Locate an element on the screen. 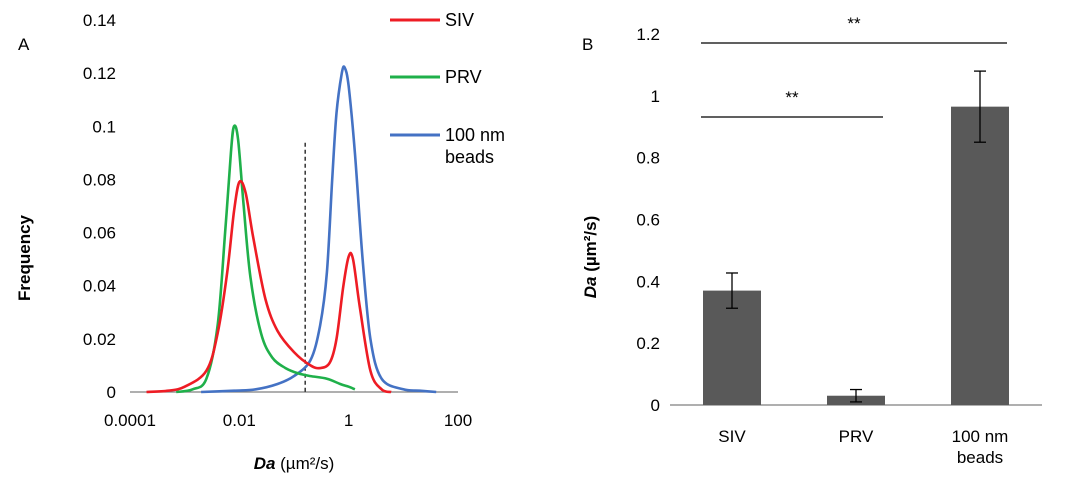 The height and width of the screenshot is (485, 1069). panel-b-y-axis-title: Da (µm²/s) is located at coordinates (590, 257).